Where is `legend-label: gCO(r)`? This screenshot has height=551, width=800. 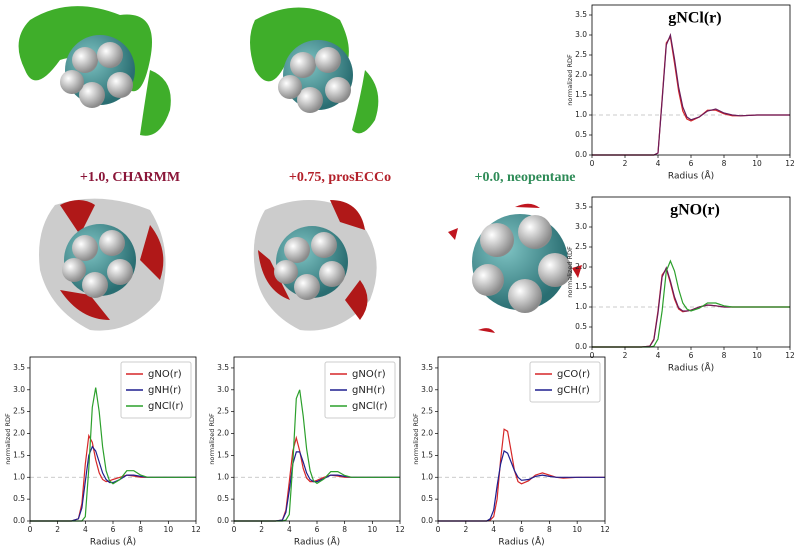 legend-label: gCO(r) is located at coordinates (573, 374).